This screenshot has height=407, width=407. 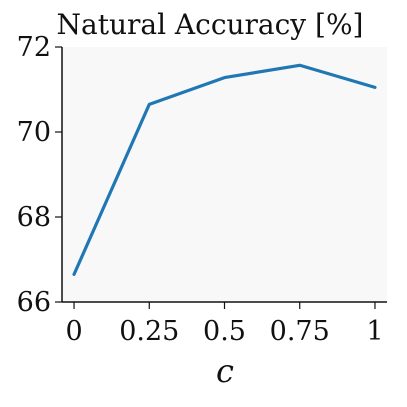 I want to click on x-tick-label: 0.5, so click(x=224, y=331).